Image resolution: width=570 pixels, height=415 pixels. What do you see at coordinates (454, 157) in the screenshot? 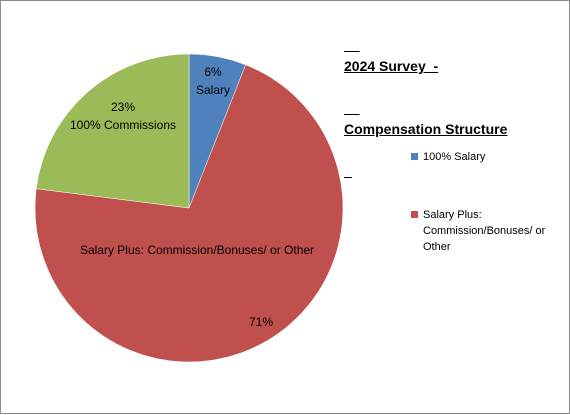
I see `legend-label-line: 100% Salary` at bounding box center [454, 157].